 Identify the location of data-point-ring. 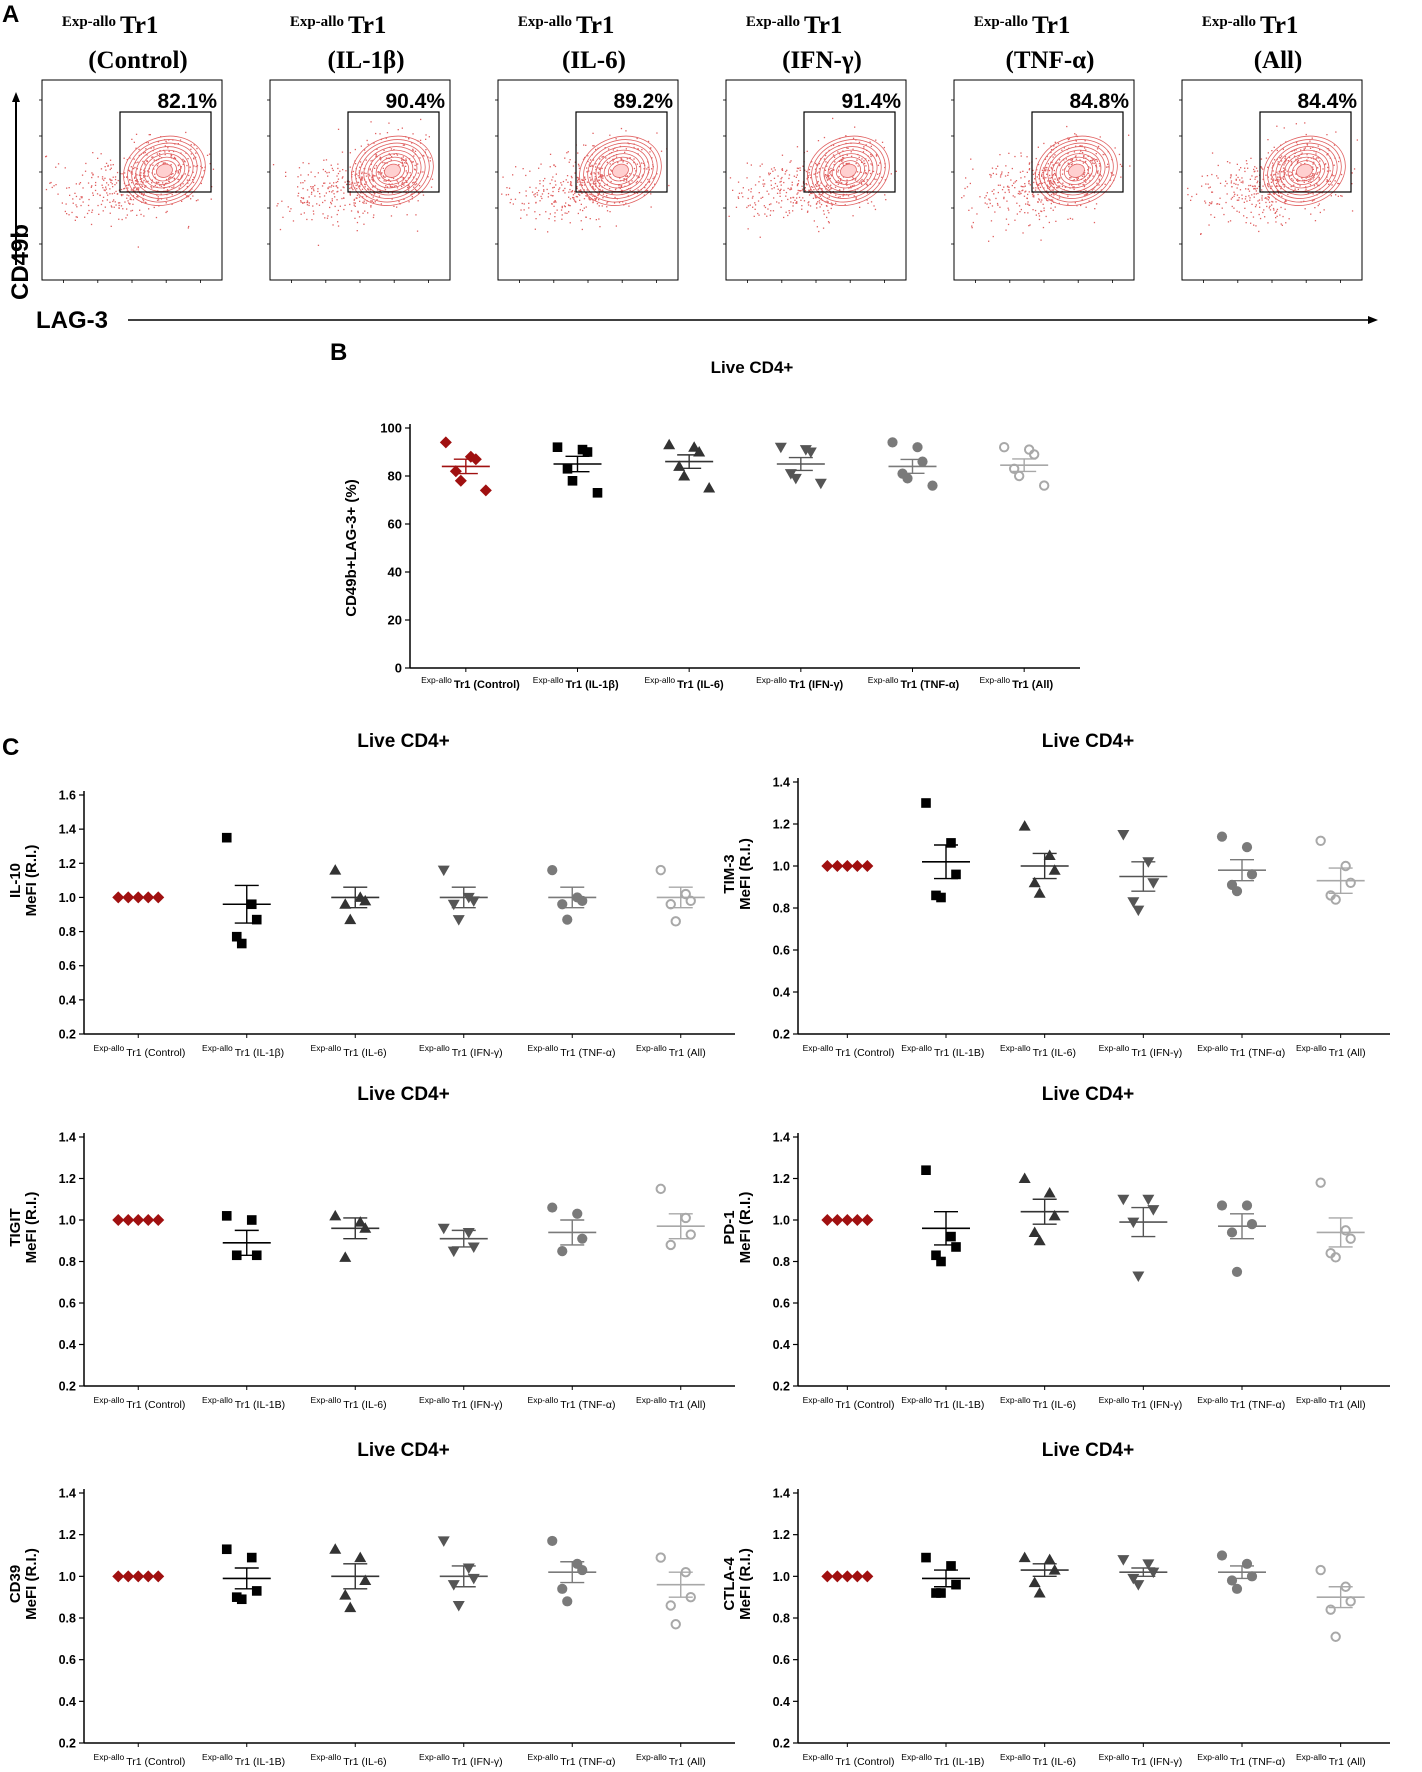
(685, 1218).